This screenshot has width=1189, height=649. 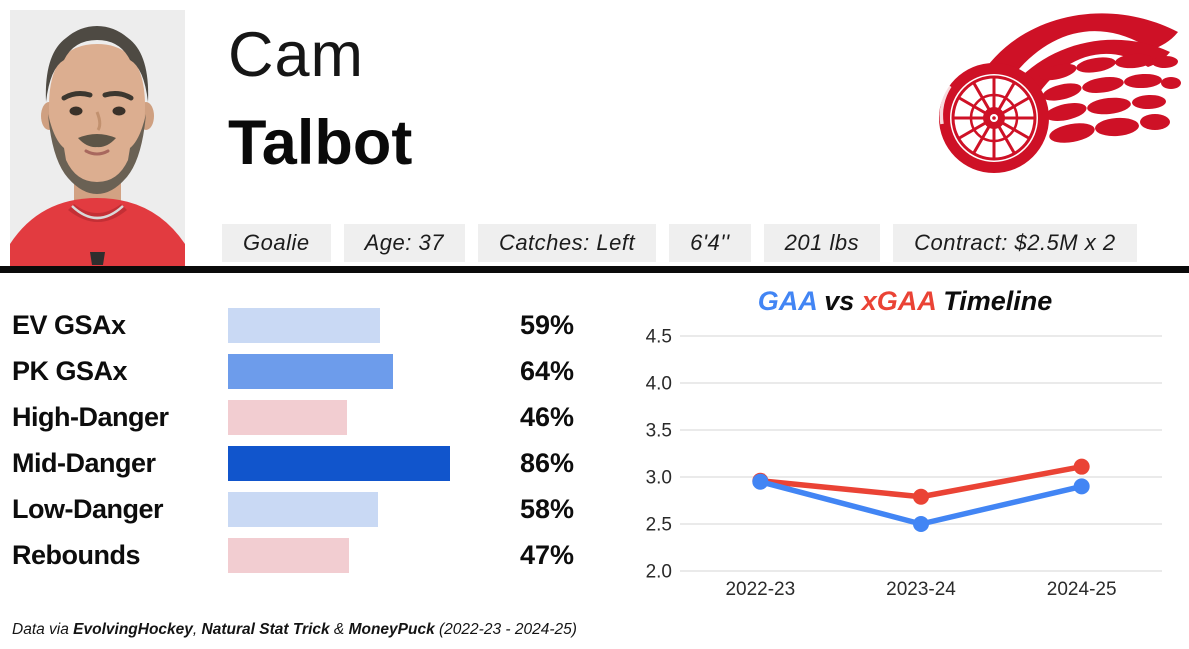 What do you see at coordinates (84, 462) in the screenshot?
I see `stat-label: Mid-Danger` at bounding box center [84, 462].